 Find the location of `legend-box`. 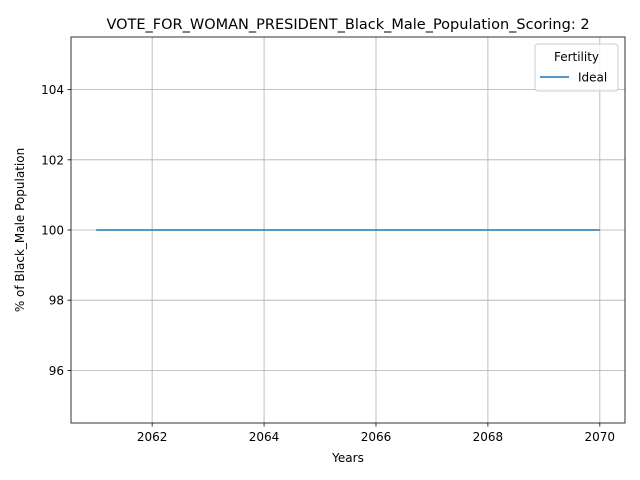

legend-box is located at coordinates (576, 67).